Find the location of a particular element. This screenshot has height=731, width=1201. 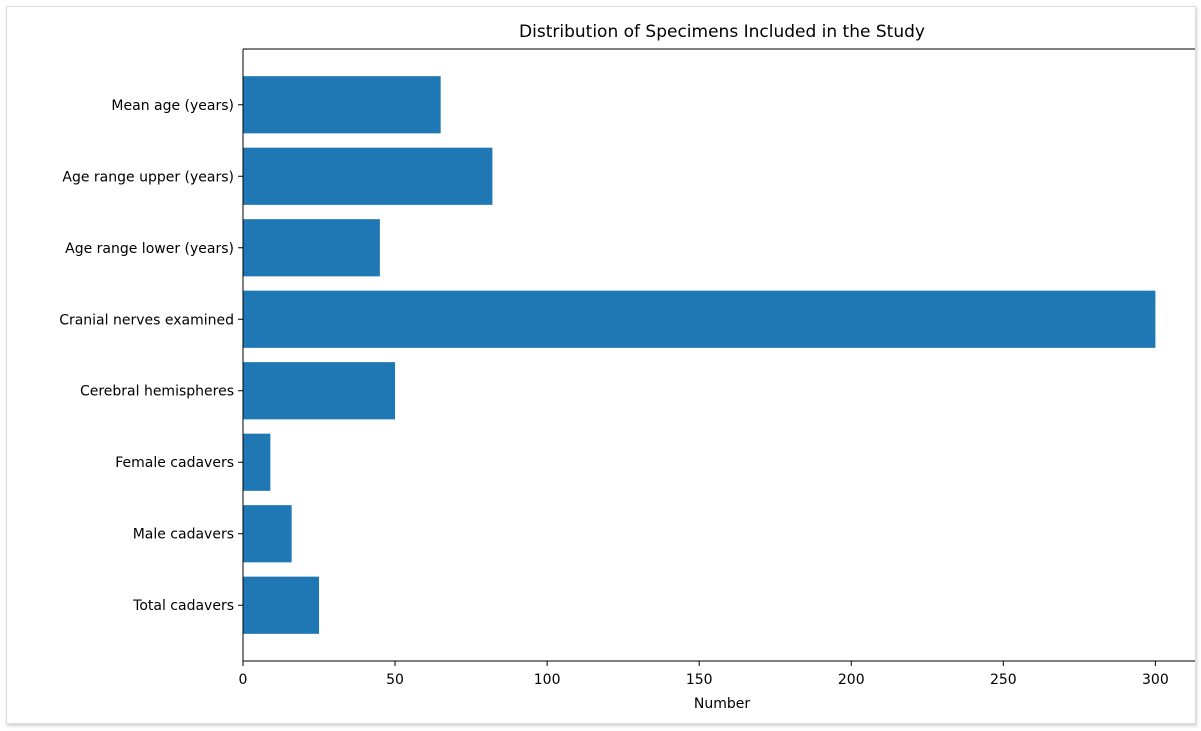

x-axis-ticks: 0 50 100 150 200 250 300 is located at coordinates (704, 674).